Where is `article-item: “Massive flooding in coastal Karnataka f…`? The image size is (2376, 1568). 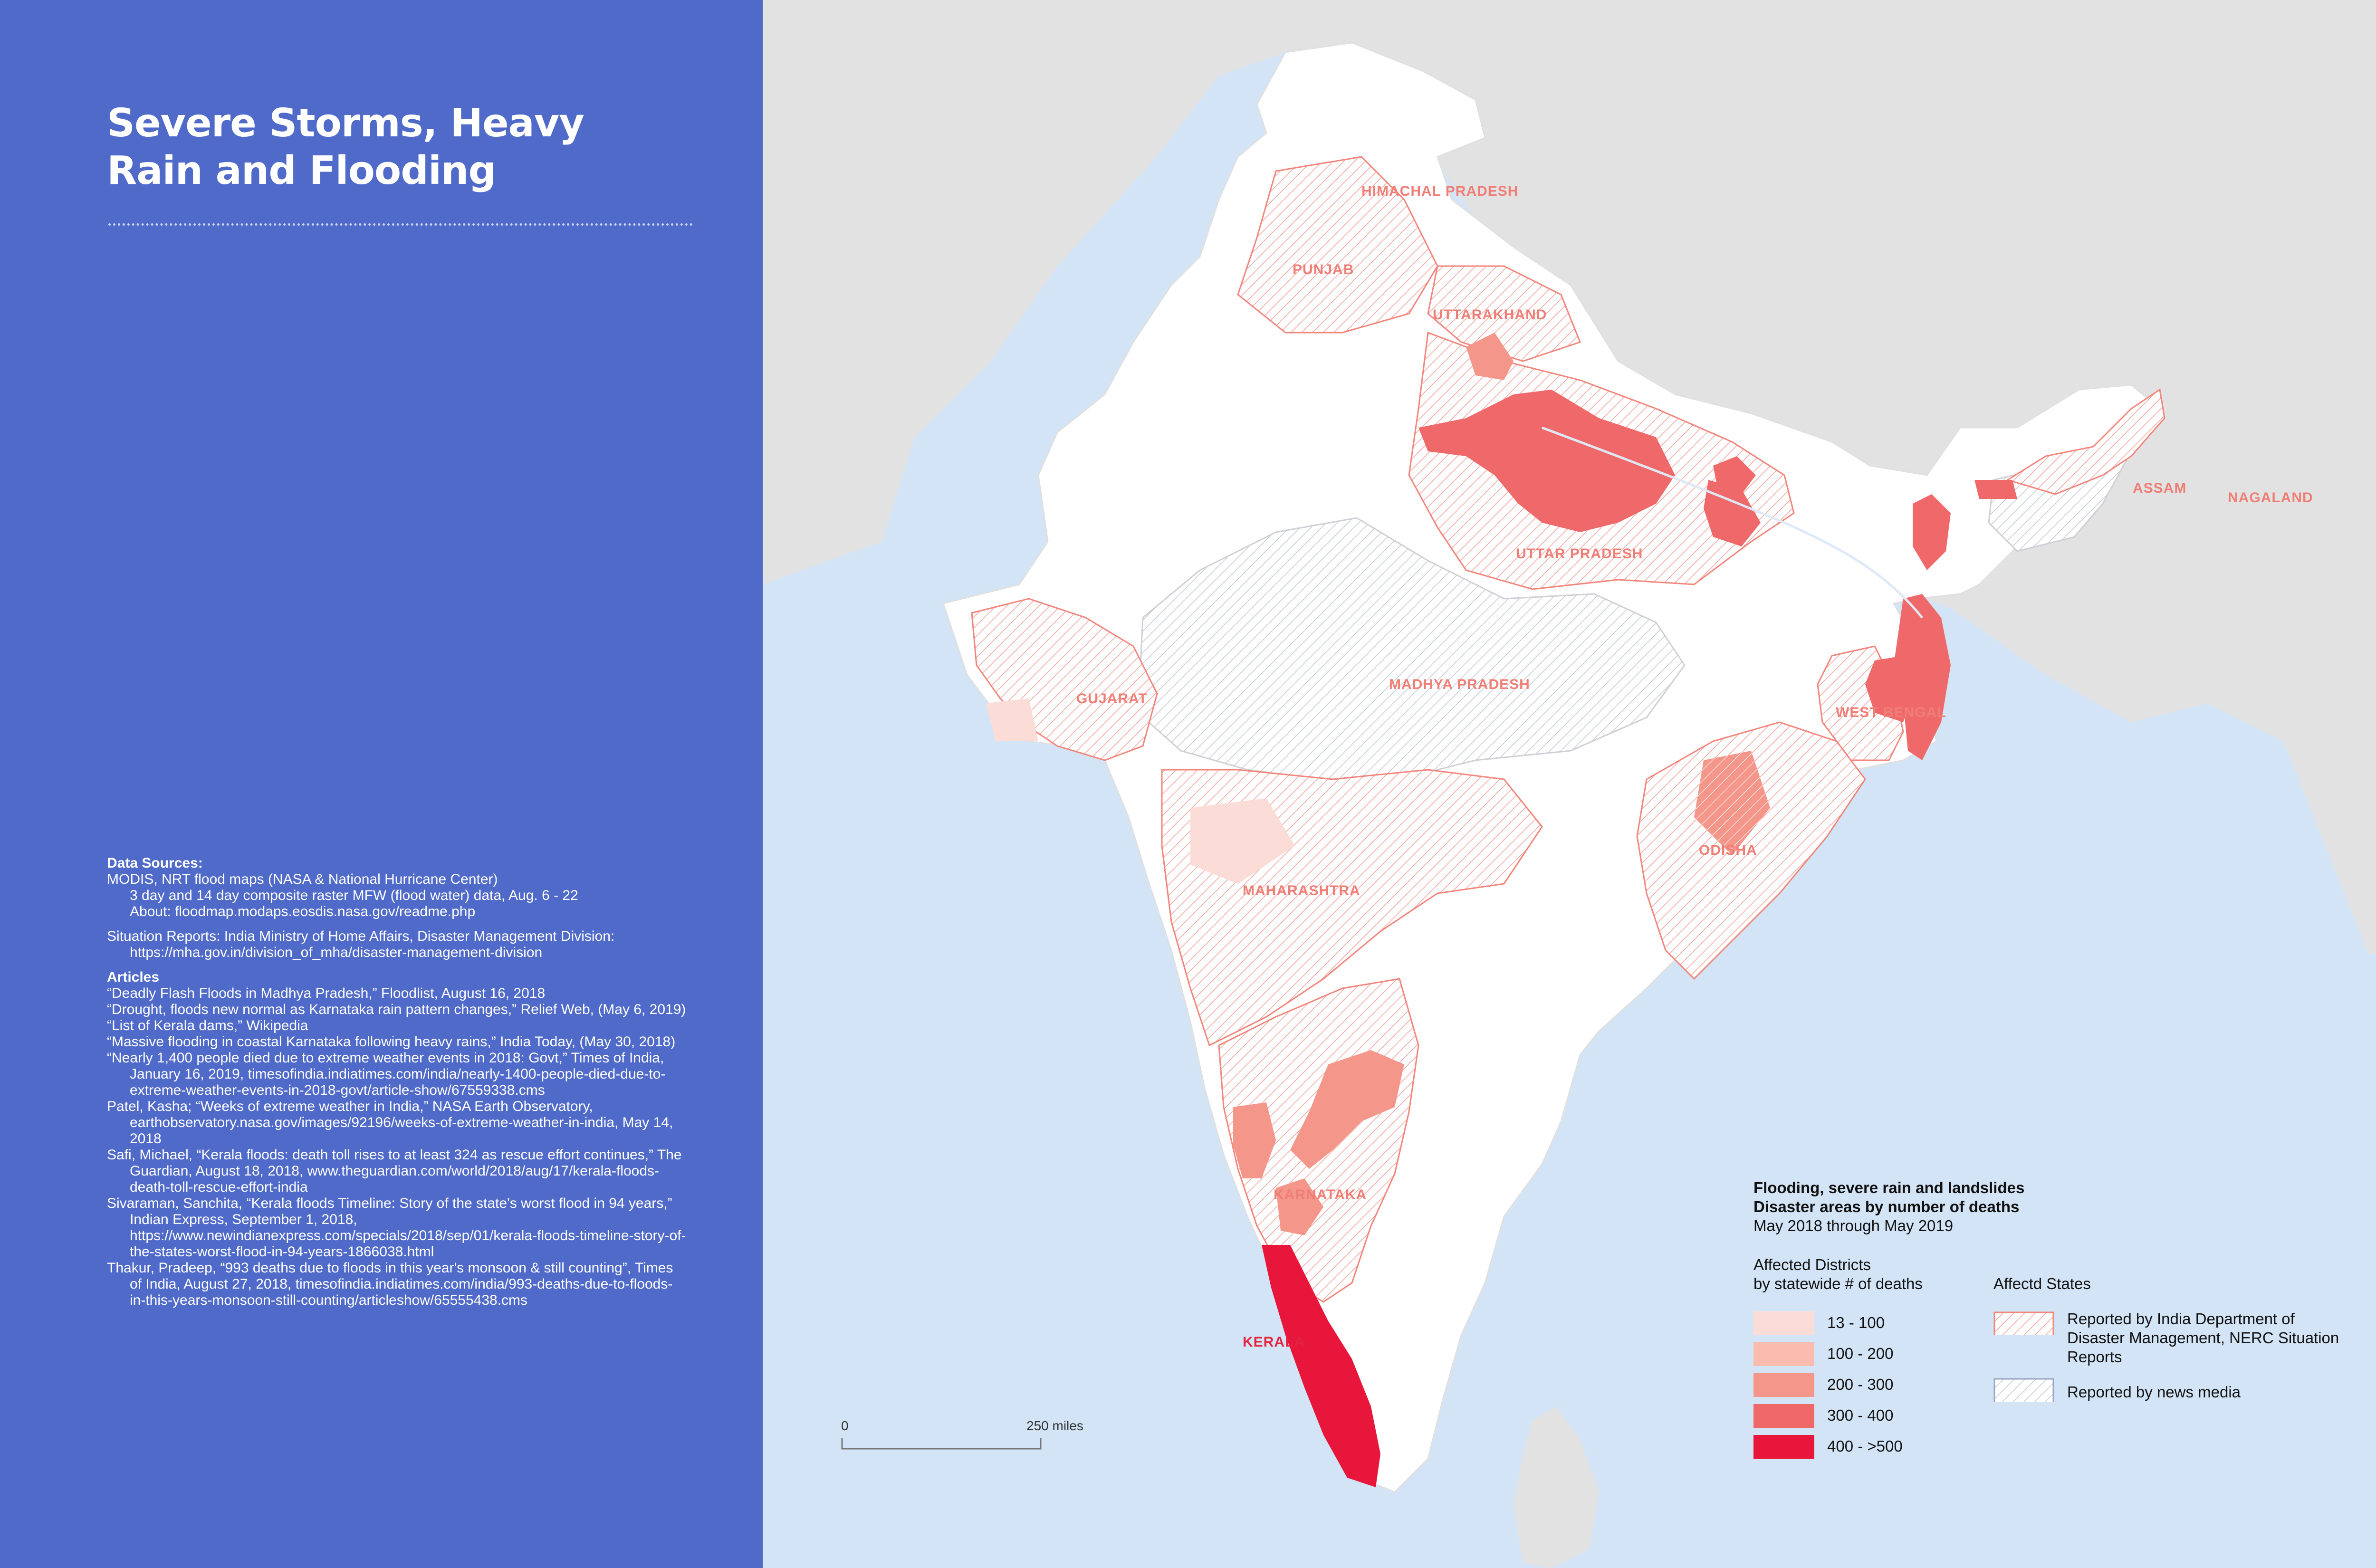
article-item: “Massive flooding in coastal Karnataka f… is located at coordinates (391, 1042).